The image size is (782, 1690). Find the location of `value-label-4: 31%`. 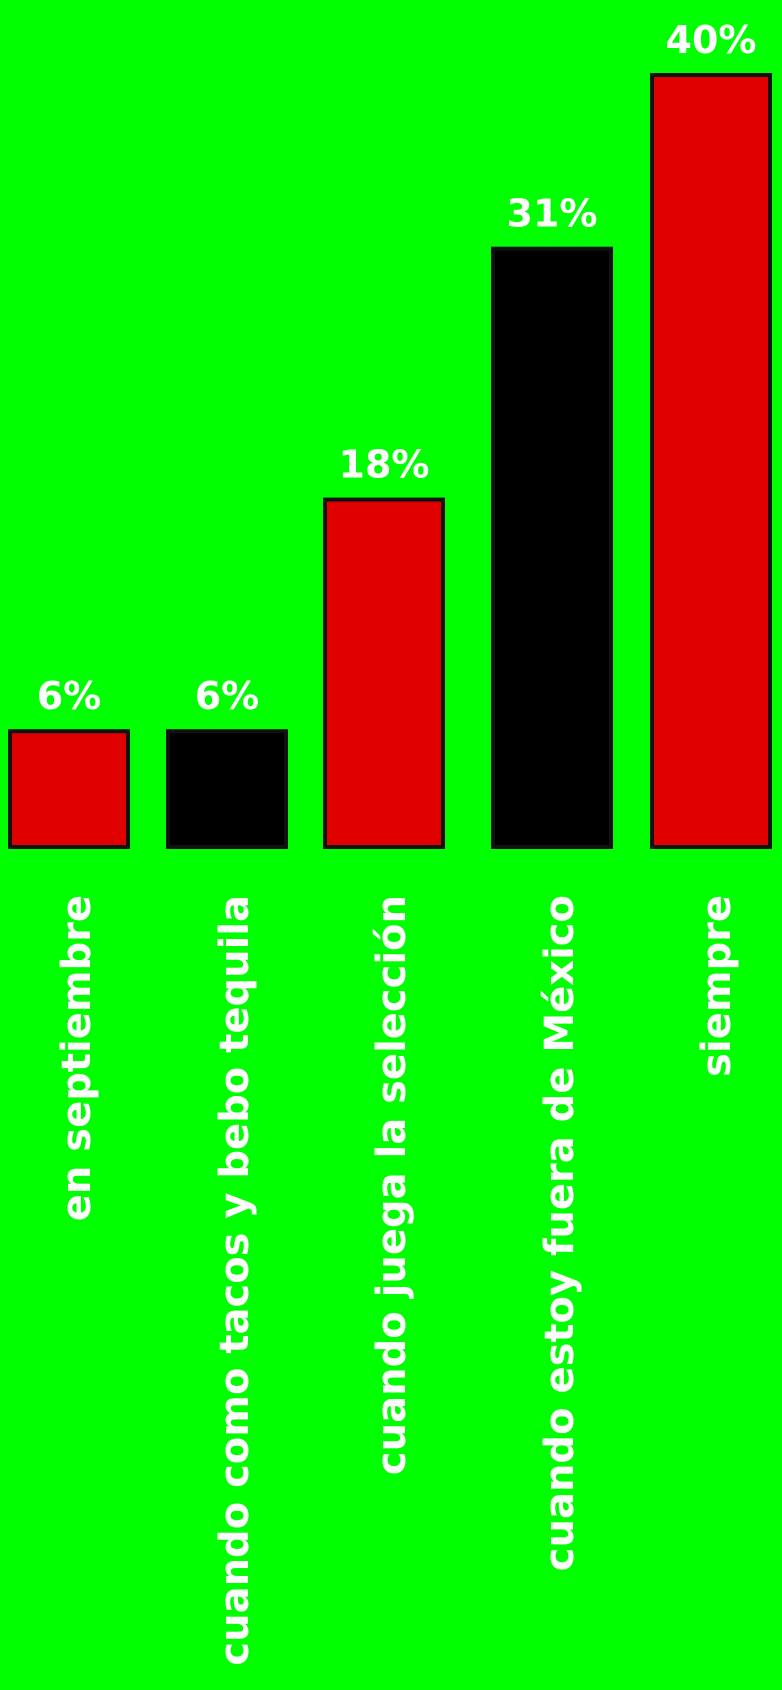

value-label-4: 31% is located at coordinates (552, 214).